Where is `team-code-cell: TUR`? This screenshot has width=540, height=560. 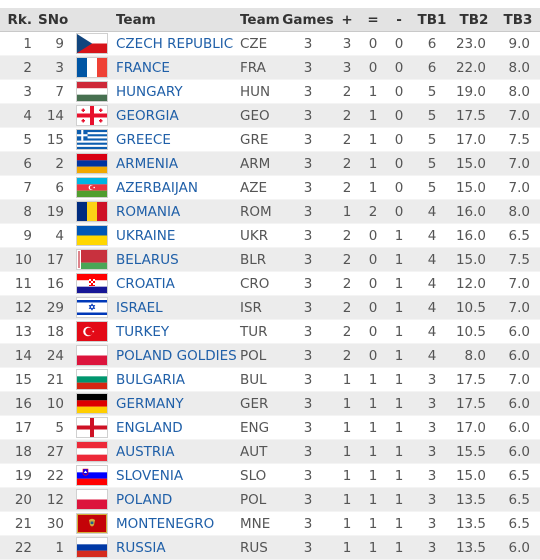 team-code-cell: TUR is located at coordinates (260, 331).